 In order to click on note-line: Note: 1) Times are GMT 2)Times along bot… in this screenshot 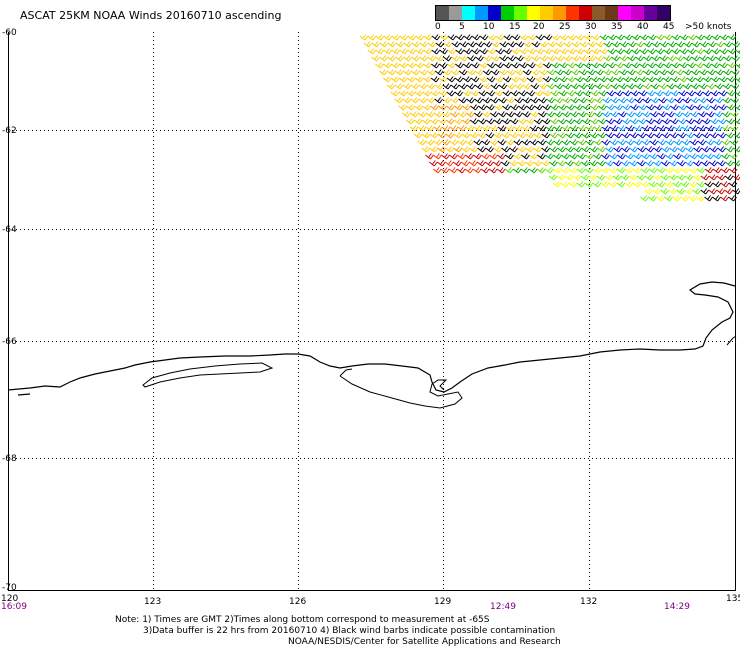, I will do `click(302, 620)`.